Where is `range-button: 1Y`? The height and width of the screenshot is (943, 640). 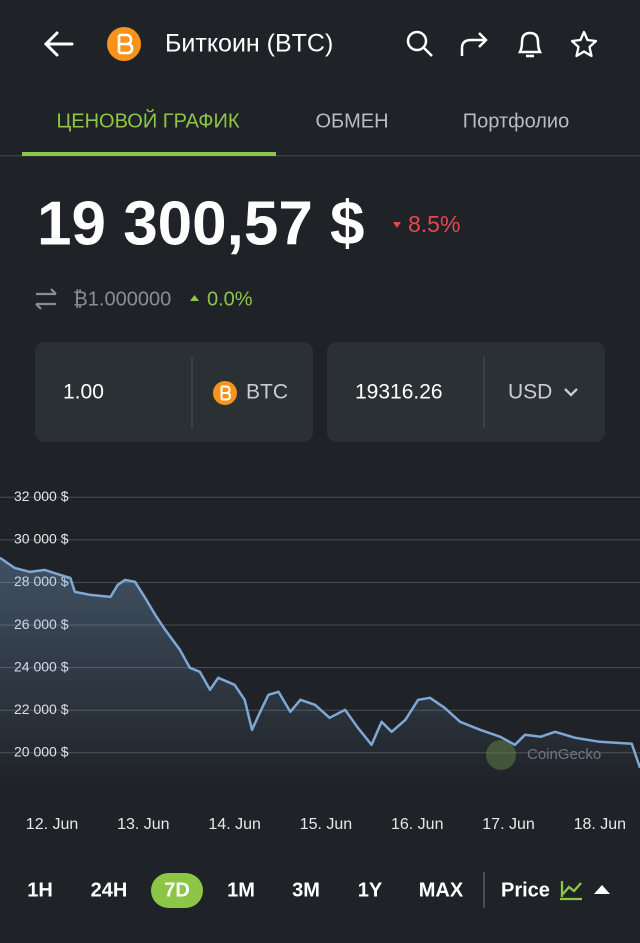
range-button: 1Y is located at coordinates (370, 890).